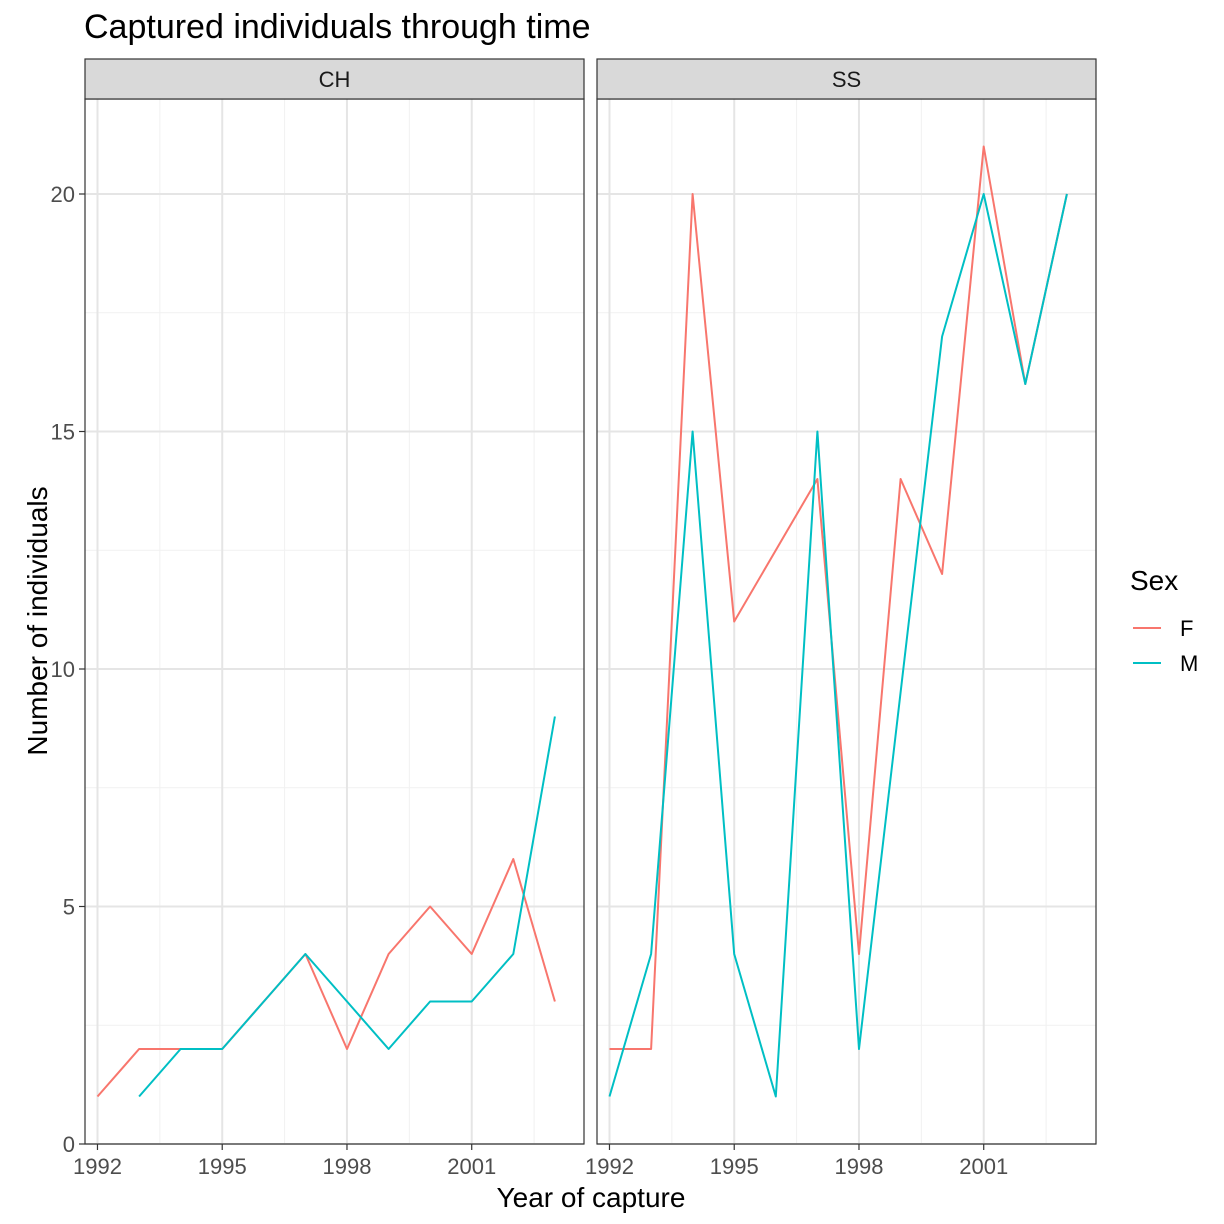 The height and width of the screenshot is (1224, 1224). Describe the element at coordinates (1163, 628) in the screenshot. I see `legend-item-f: F` at that location.